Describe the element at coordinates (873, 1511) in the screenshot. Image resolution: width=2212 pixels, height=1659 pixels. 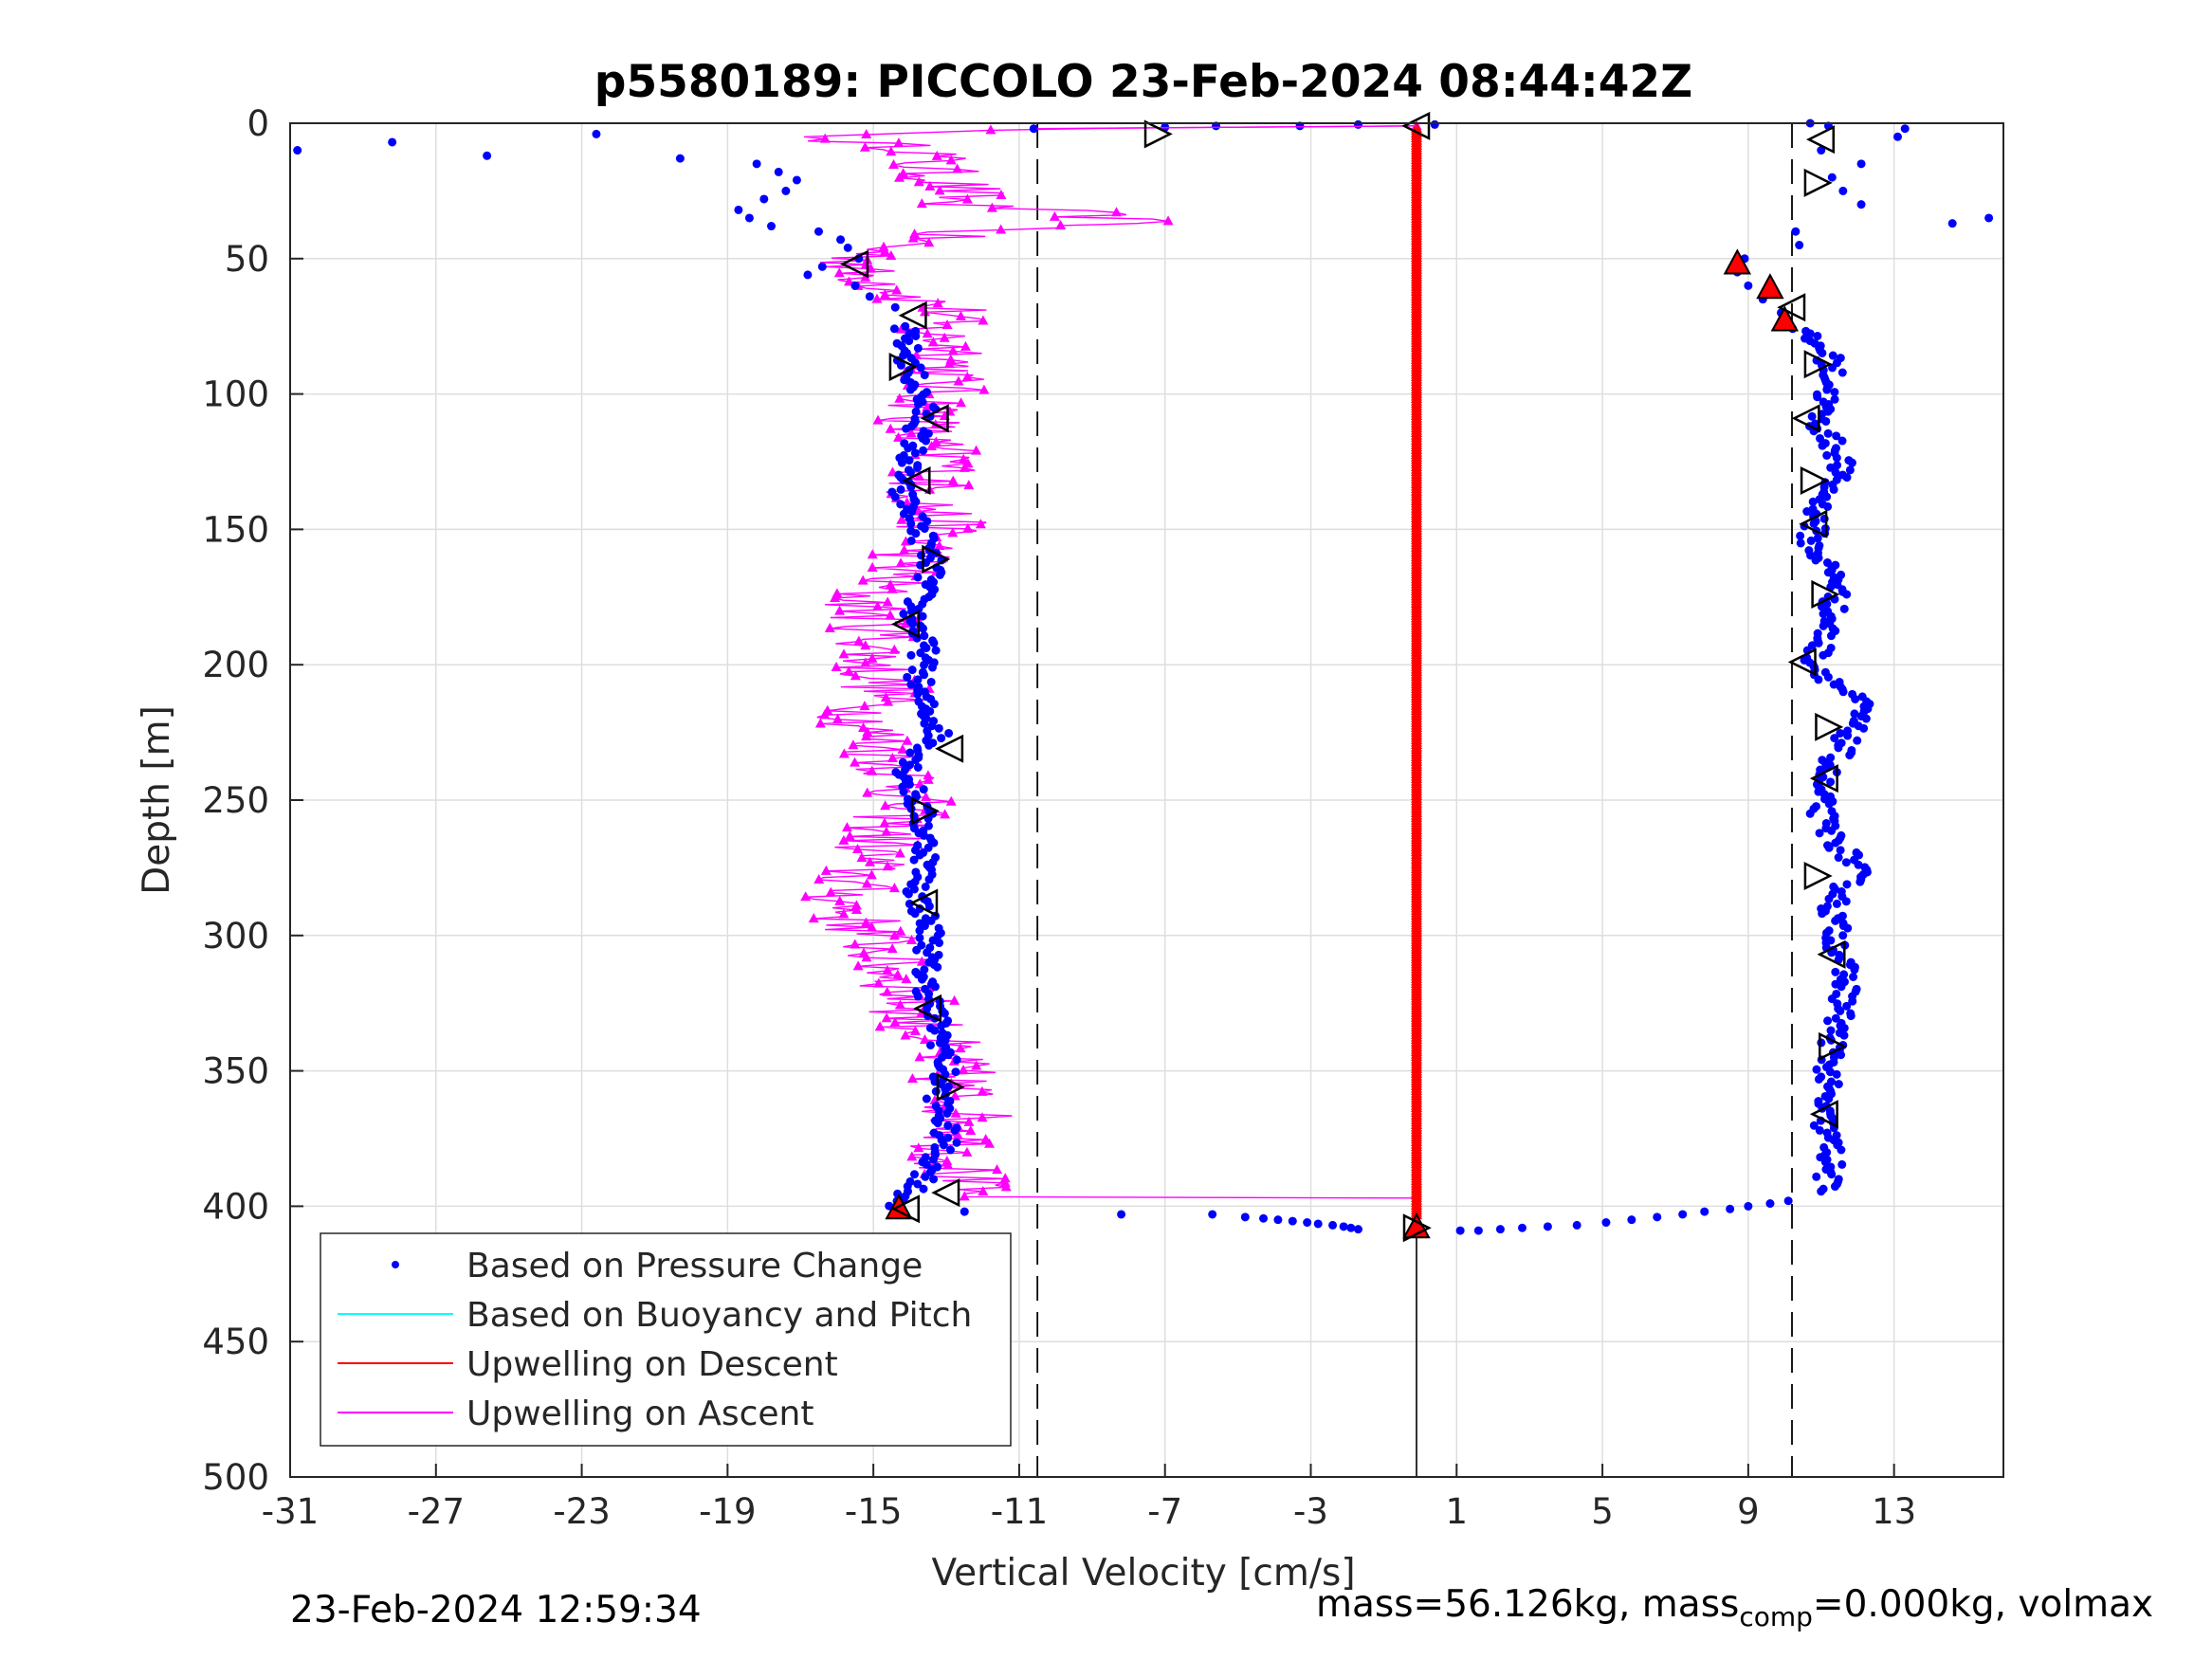
I see `x-tick-label: -15` at that location.